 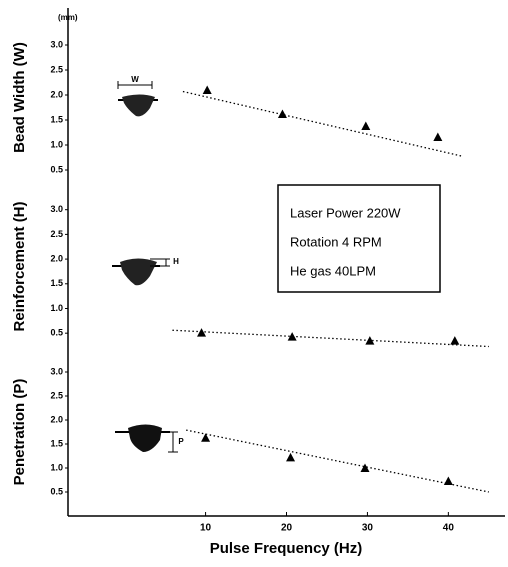 I want to click on x-tick-label: 40, so click(x=449, y=528).